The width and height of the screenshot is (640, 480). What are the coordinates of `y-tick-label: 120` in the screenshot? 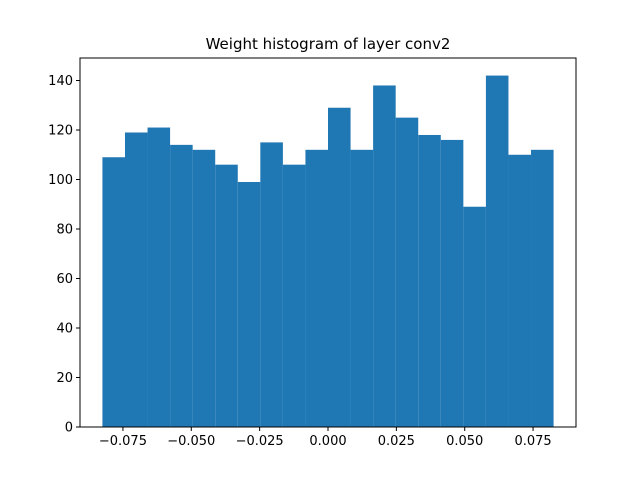 It's located at (60, 131).